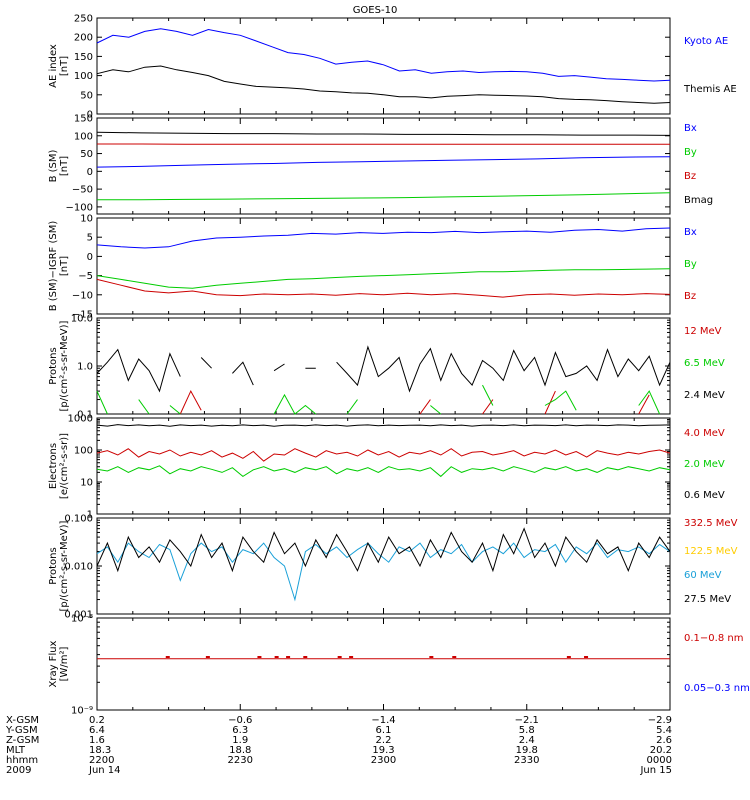  What do you see at coordinates (83, 19) in the screenshot?
I see `y-tick-label: 250` at bounding box center [83, 19].